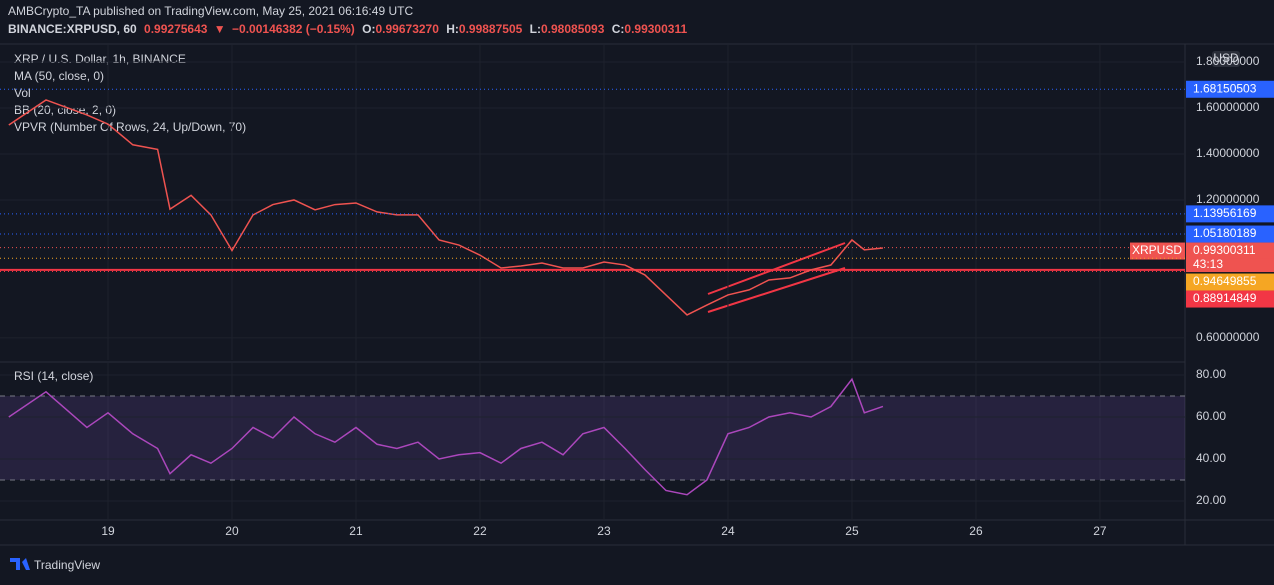 Image resolution: width=1274 pixels, height=585 pixels. Describe the element at coordinates (480, 531) in the screenshot. I see `x-tick-label: 22` at that location.